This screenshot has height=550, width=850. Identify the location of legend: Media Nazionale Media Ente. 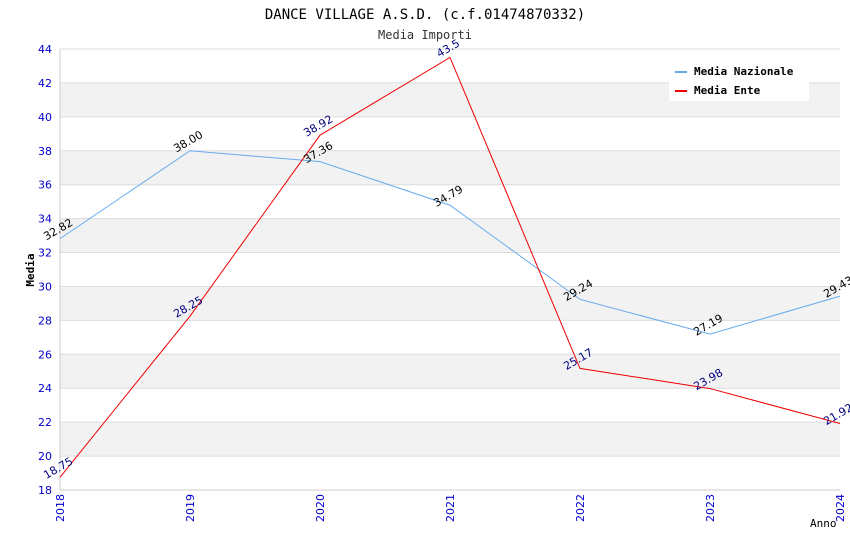
(739, 80).